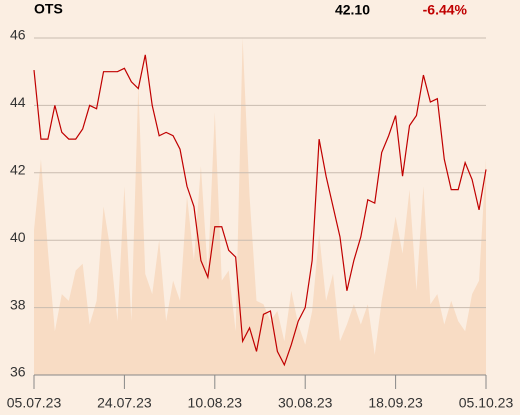  I want to click on chart-title: OTS, so click(48, 9).